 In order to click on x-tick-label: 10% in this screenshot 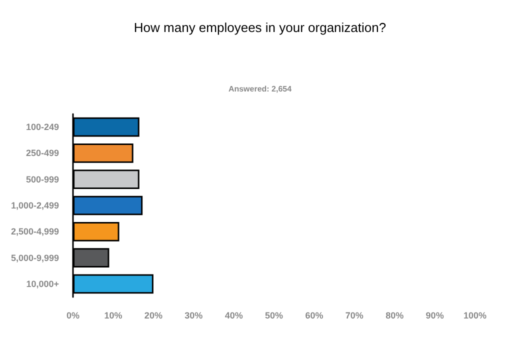, I will do `click(113, 315)`.